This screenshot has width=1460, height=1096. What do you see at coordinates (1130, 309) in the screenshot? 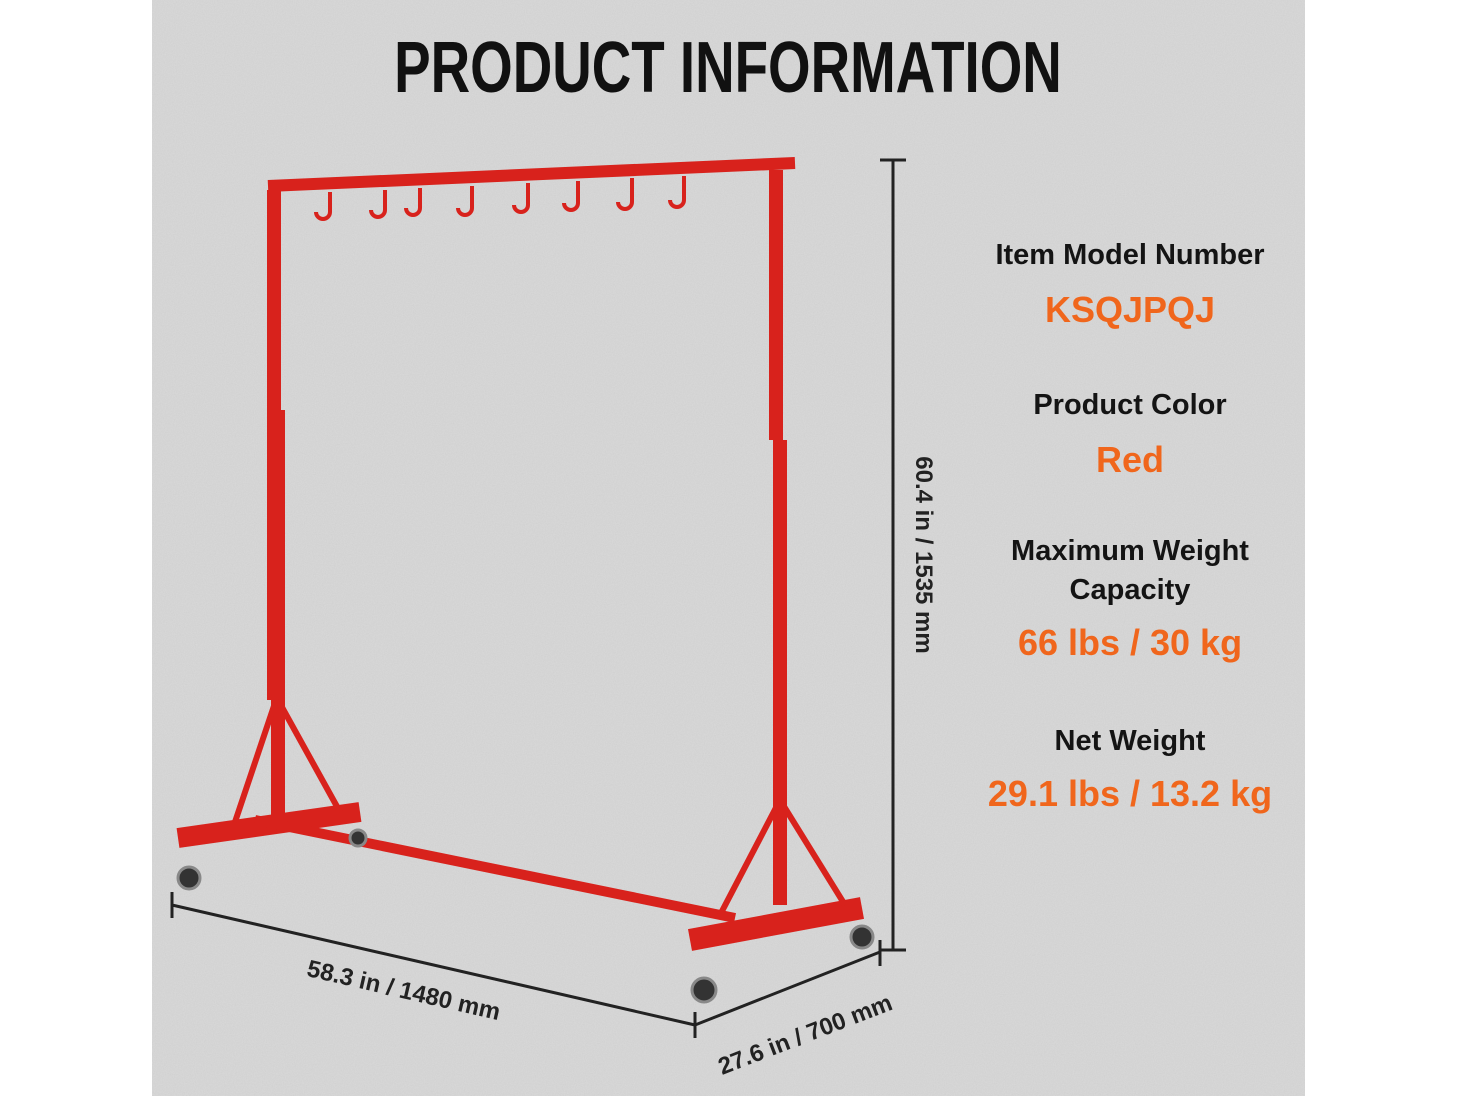
I see `spec-value: KSQJPQJ` at bounding box center [1130, 309].